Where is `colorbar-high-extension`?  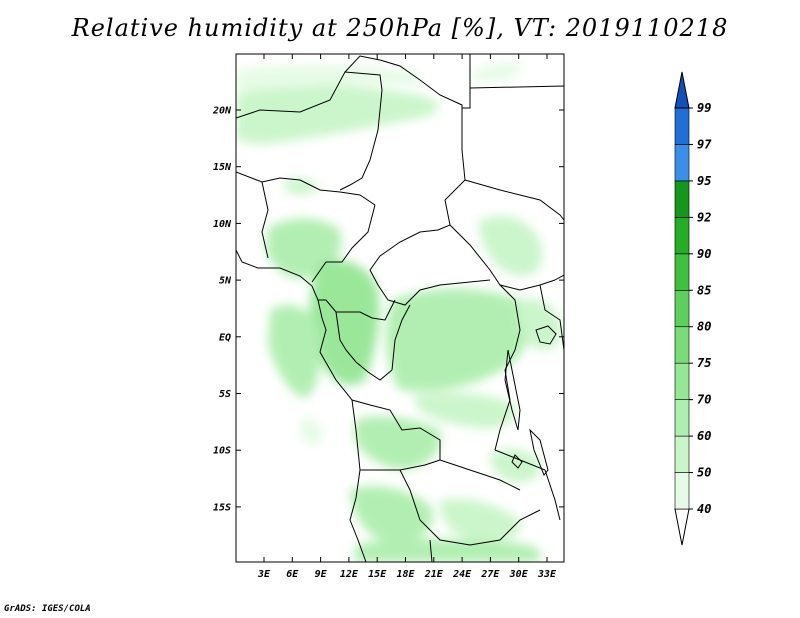
colorbar-high-extension is located at coordinates (682, 90).